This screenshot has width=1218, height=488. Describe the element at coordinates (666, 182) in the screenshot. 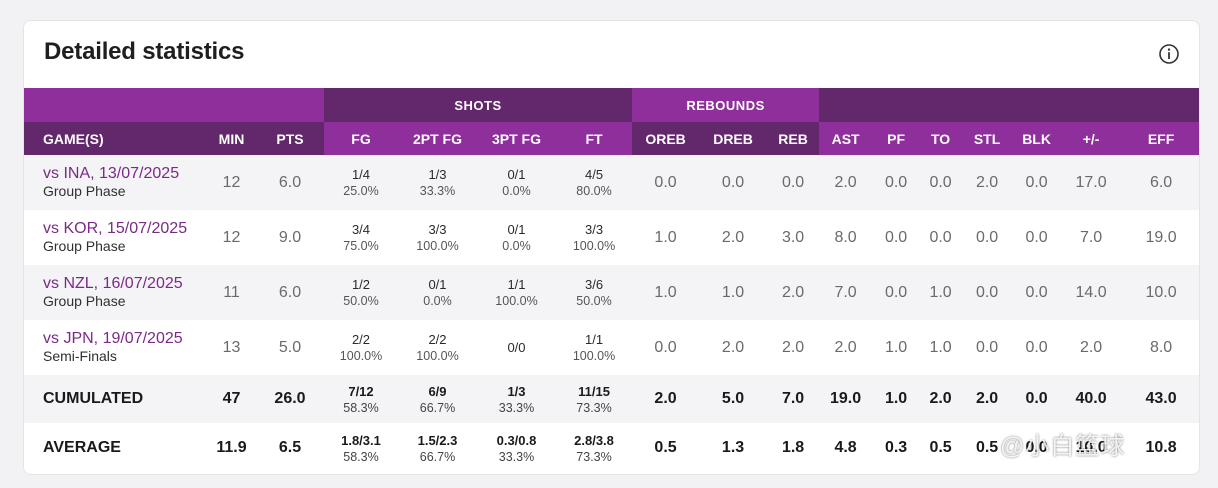

I see `oreb-cell: 0.0` at that location.